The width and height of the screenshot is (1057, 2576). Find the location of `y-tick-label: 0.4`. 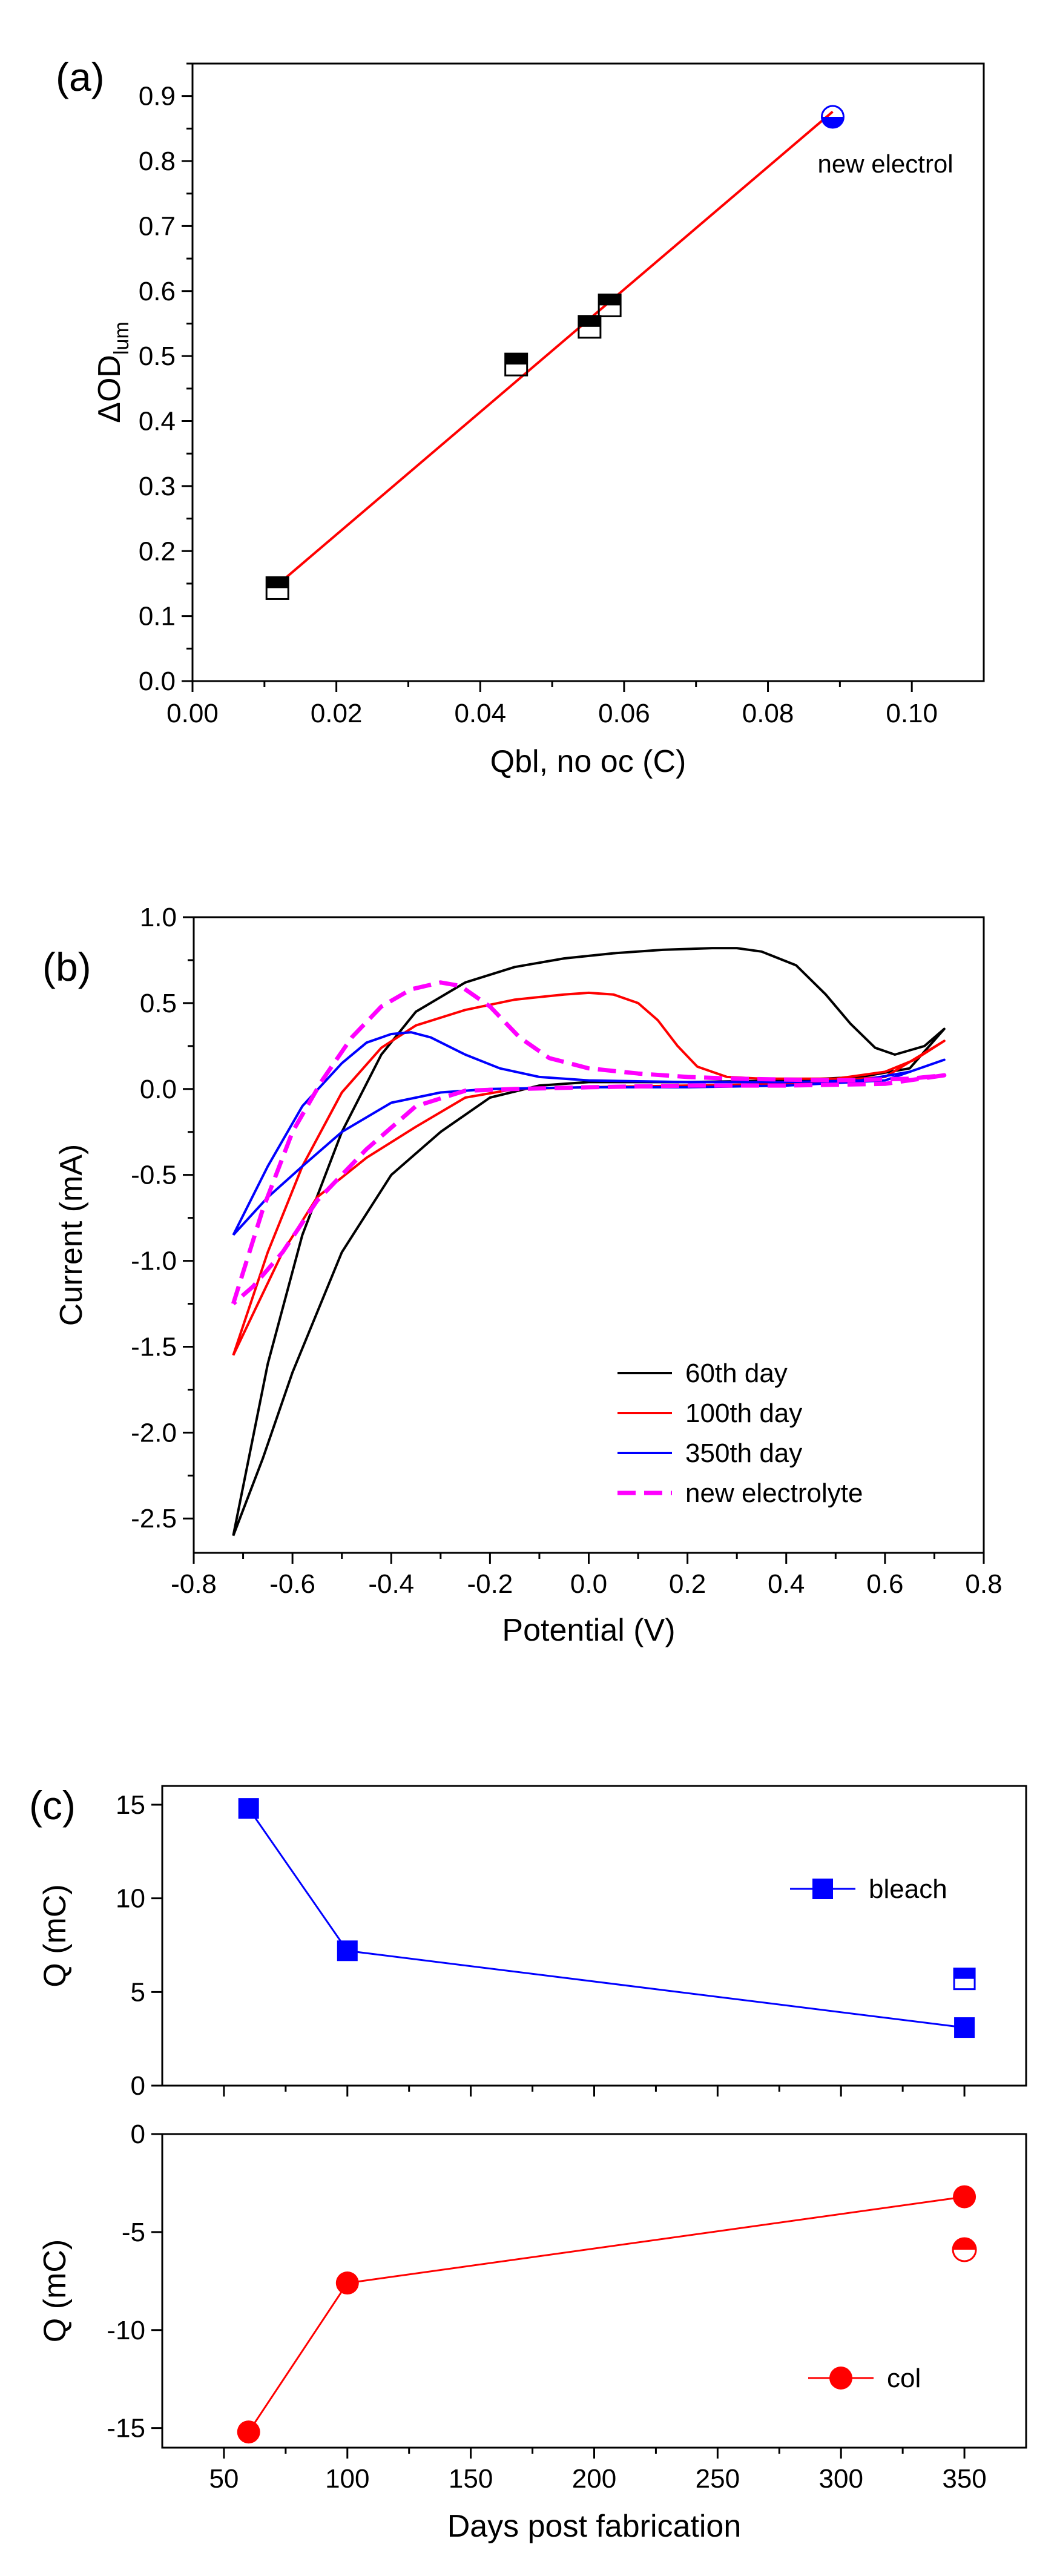

y-tick-label: 0.4 is located at coordinates (157, 421).